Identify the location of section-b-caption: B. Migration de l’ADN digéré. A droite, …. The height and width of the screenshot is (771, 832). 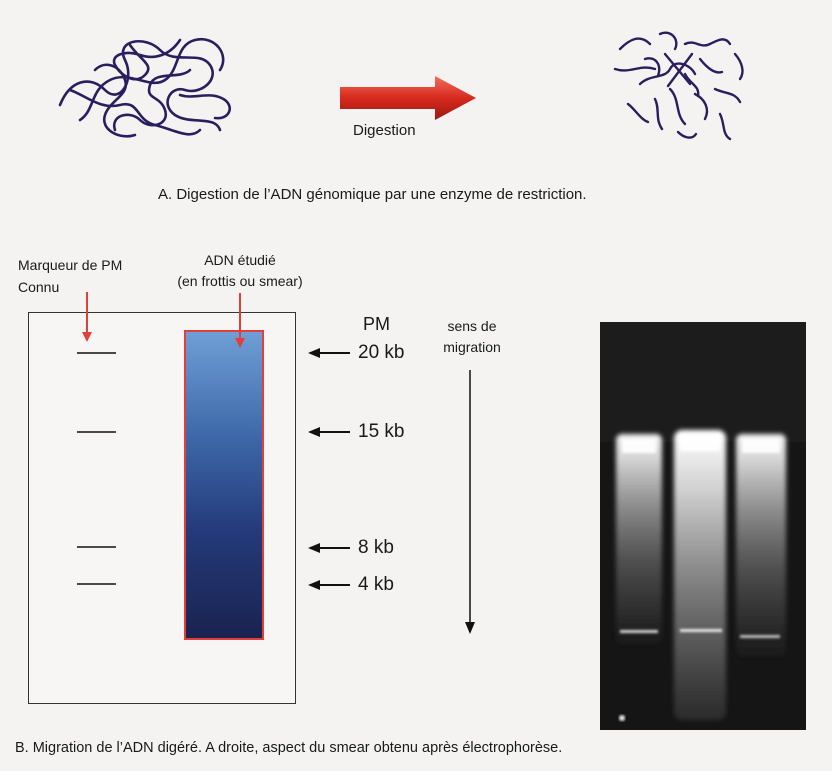
(289, 748).